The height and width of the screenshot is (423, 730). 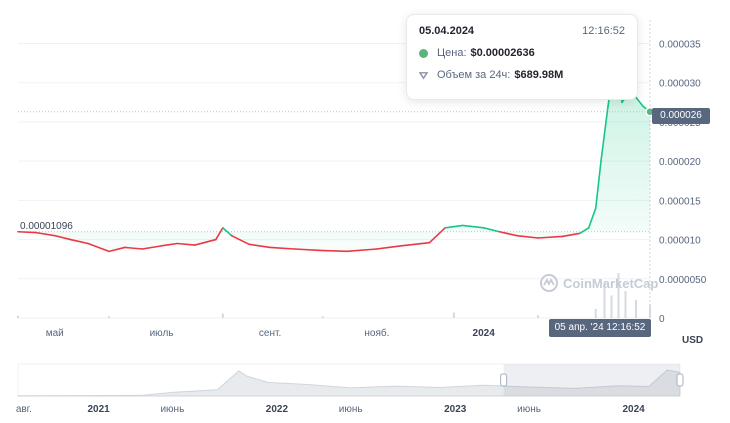 I want to click on tooltip-volume-label: Объем за 24ч:, so click(x=474, y=75).